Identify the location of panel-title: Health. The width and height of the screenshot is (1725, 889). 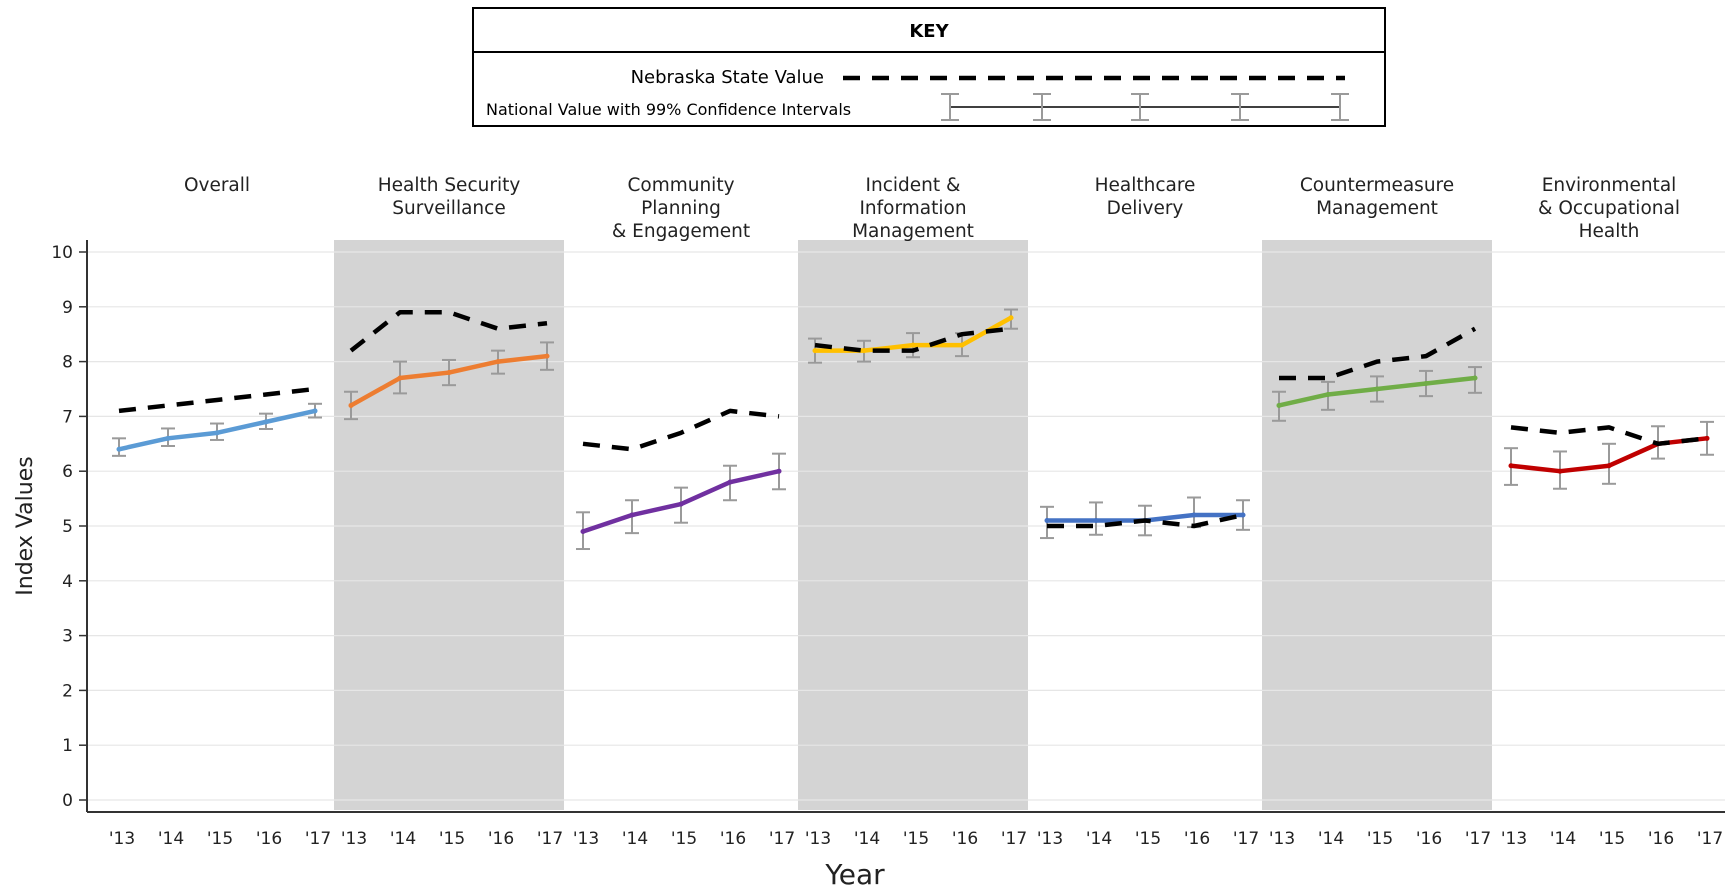
(1609, 231).